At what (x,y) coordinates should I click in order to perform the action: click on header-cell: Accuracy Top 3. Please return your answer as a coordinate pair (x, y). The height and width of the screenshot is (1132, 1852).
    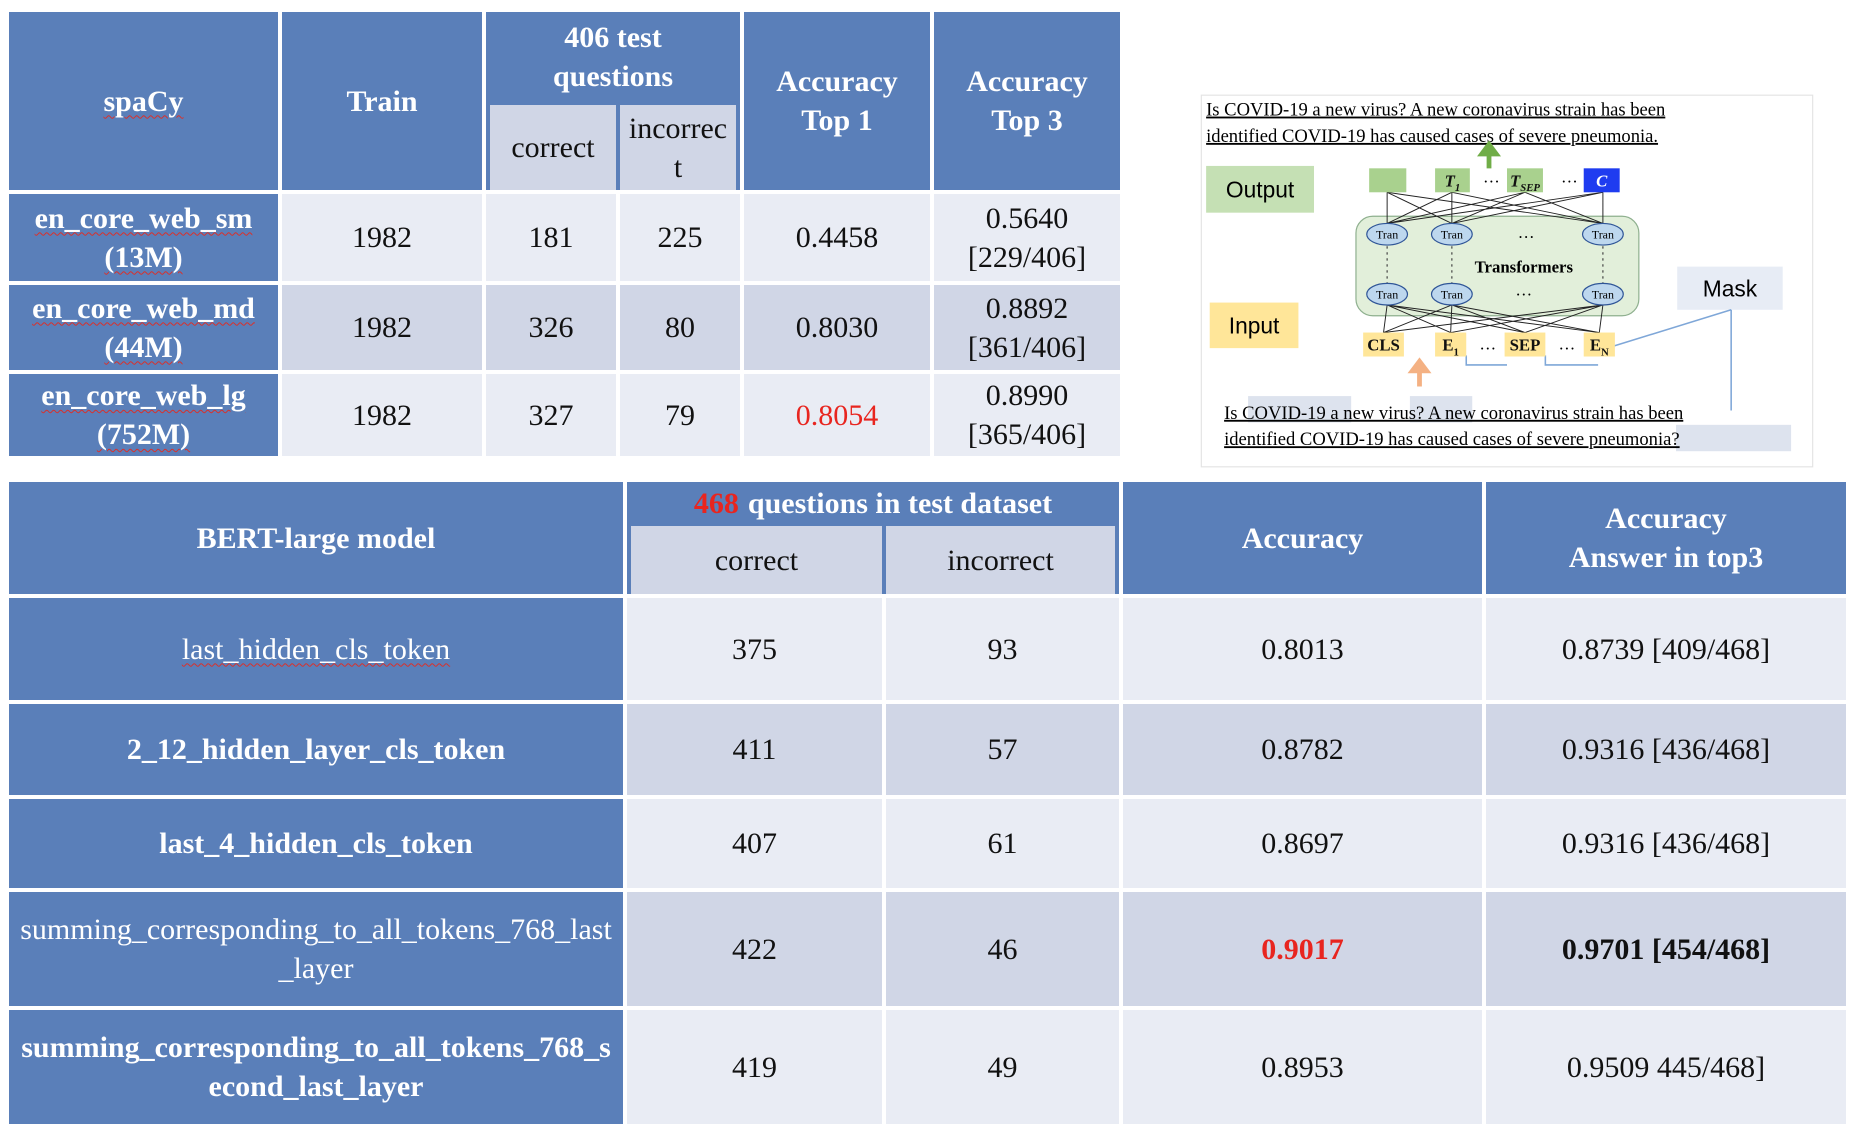
    Looking at the image, I should click on (1027, 101).